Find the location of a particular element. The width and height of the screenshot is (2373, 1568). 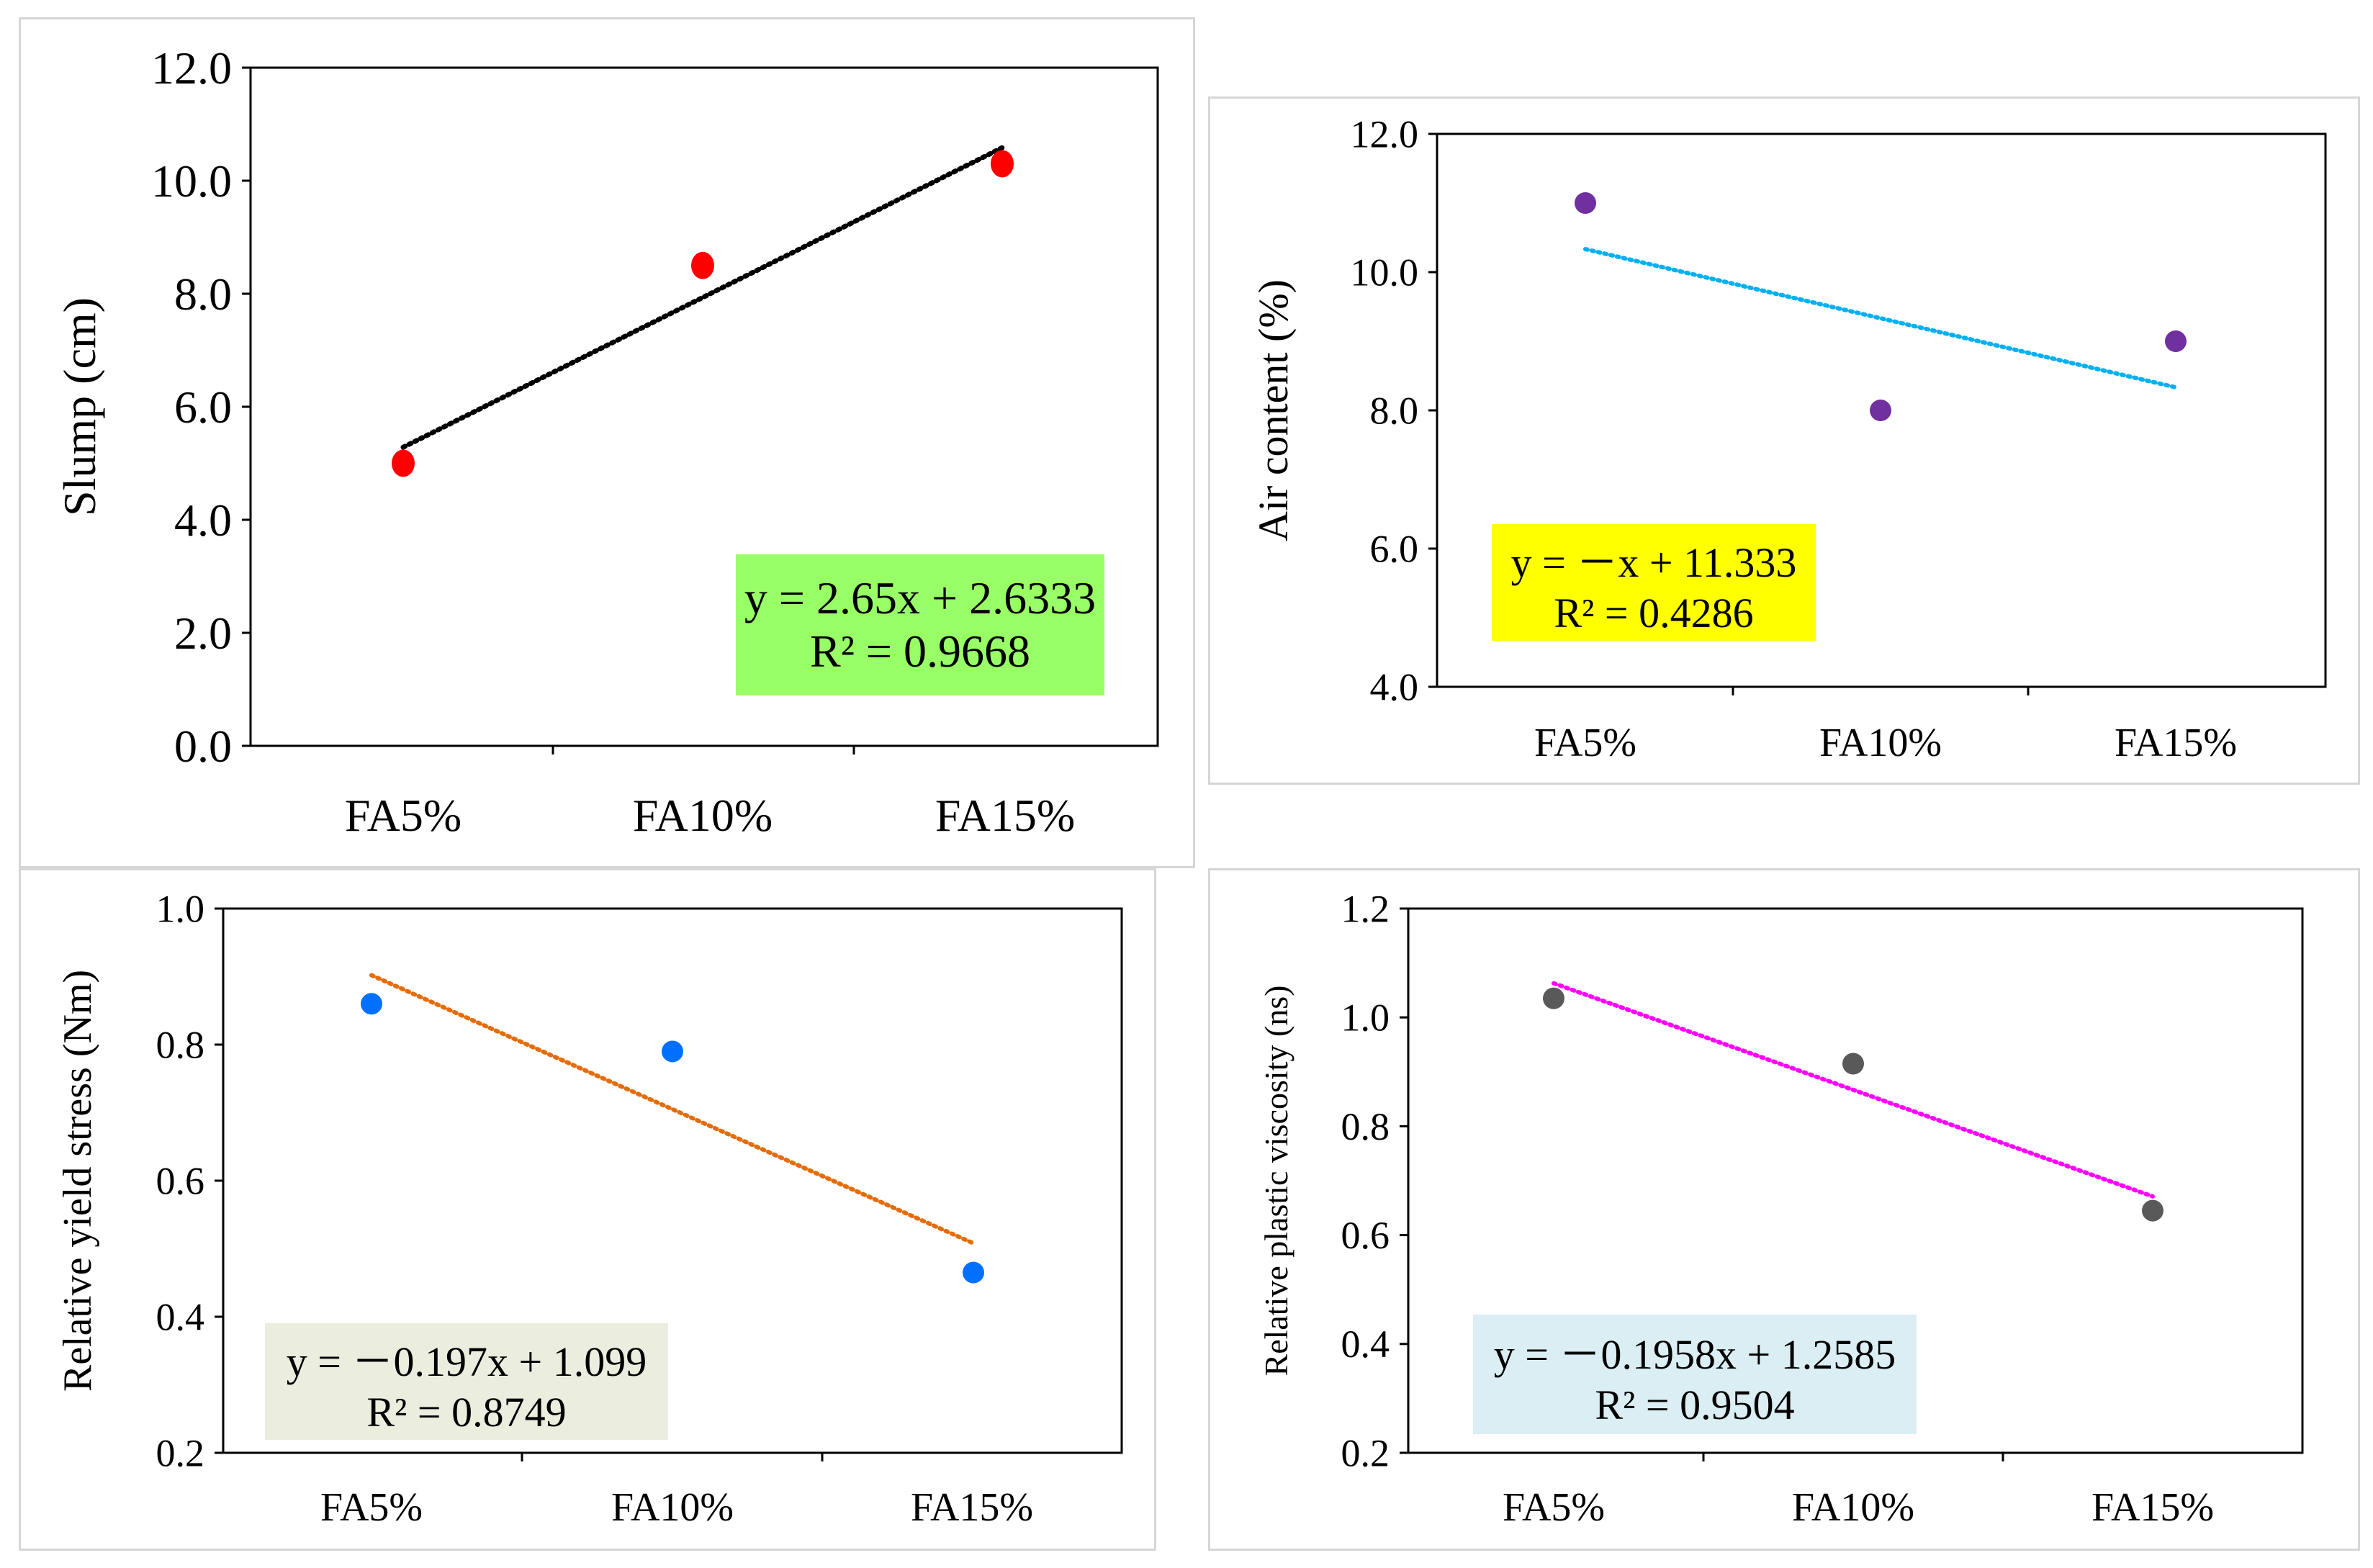

yield-stress-trendline is located at coordinates (673, 1109).